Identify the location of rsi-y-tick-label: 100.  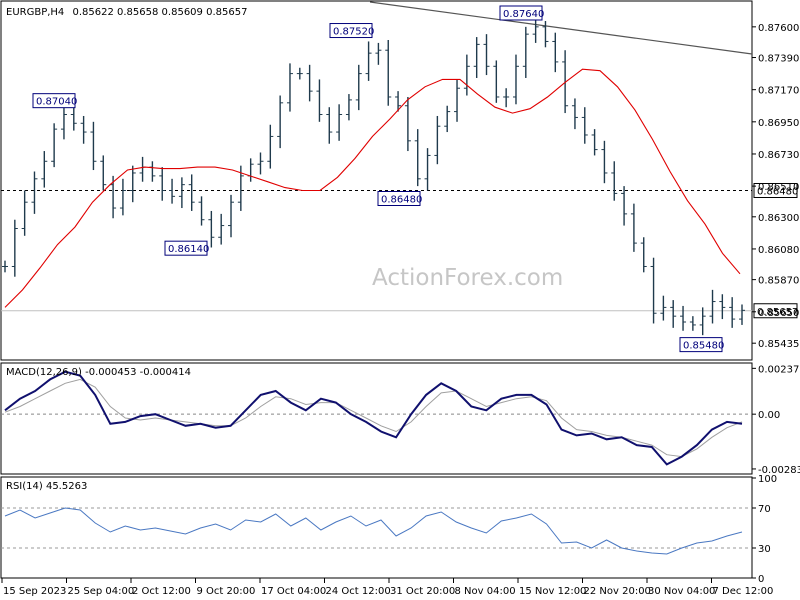
(767, 479).